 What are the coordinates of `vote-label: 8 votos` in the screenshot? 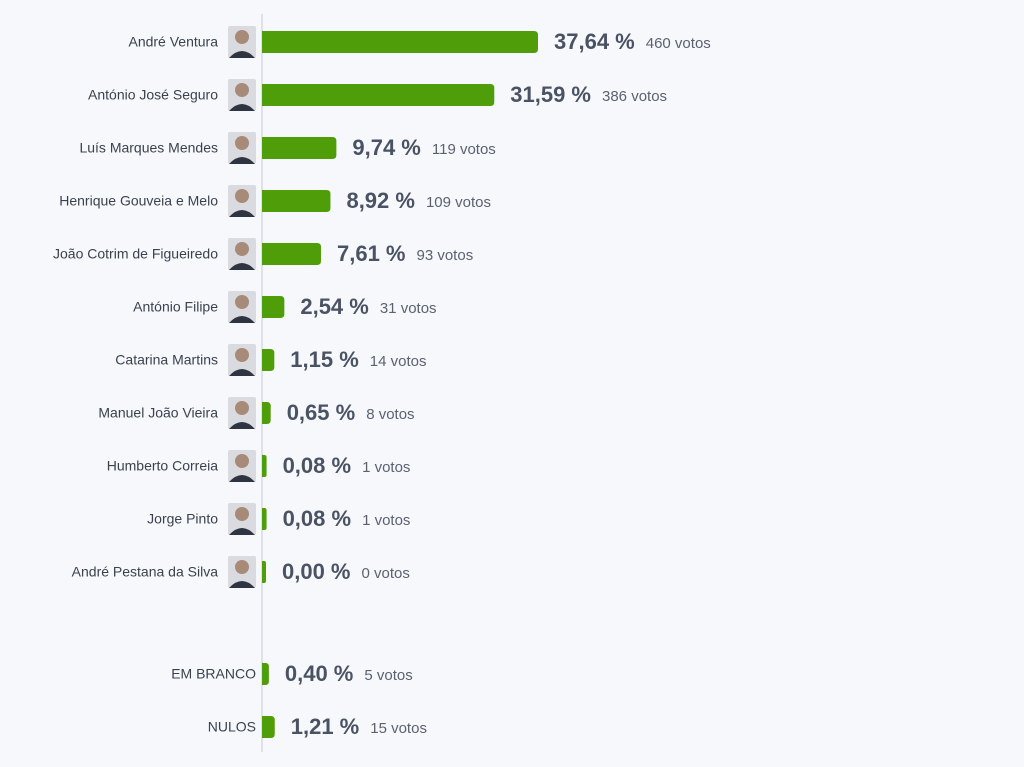 It's located at (390, 414).